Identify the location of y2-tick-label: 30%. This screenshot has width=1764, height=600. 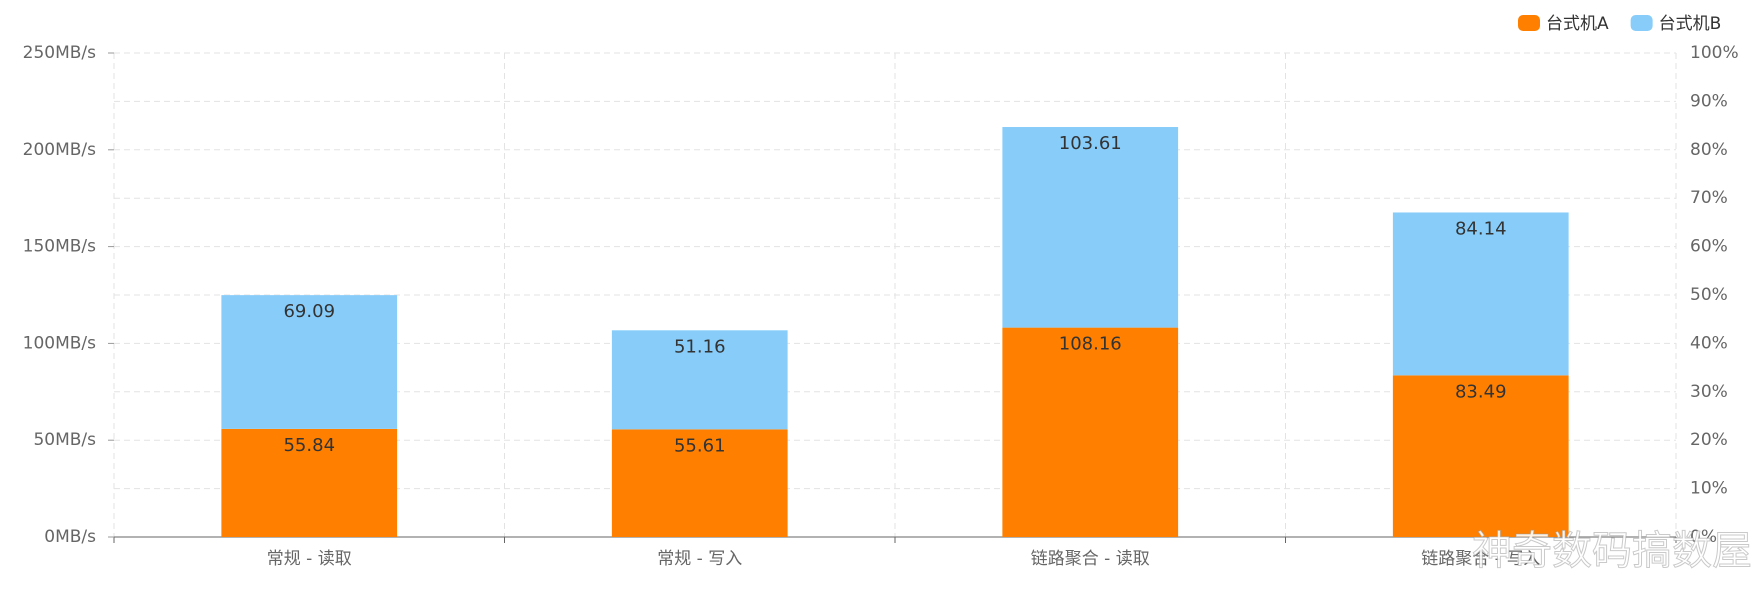
(1709, 392).